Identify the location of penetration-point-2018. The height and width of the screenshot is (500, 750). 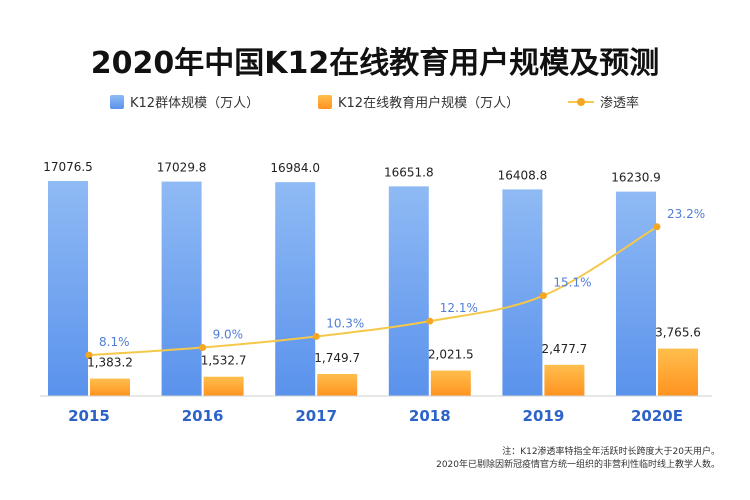
(430, 321).